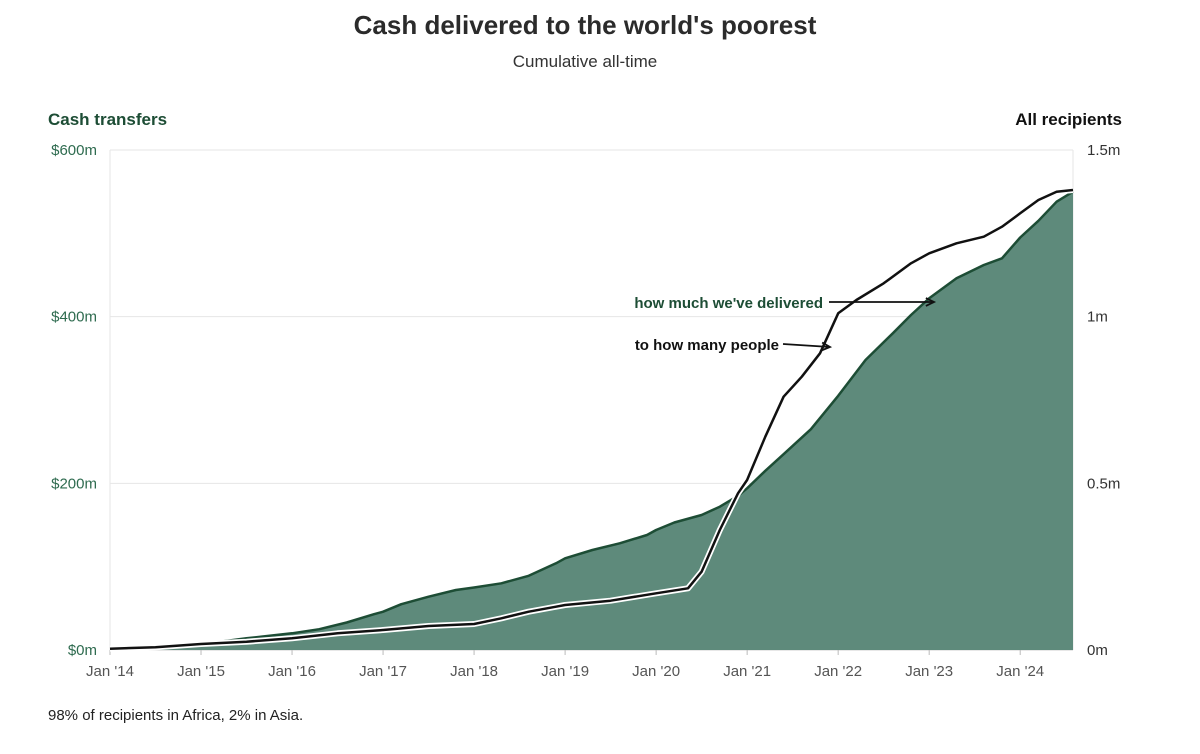 This screenshot has height=754, width=1200. I want to click on x-axis-tick-label: Jan '19, so click(565, 671).